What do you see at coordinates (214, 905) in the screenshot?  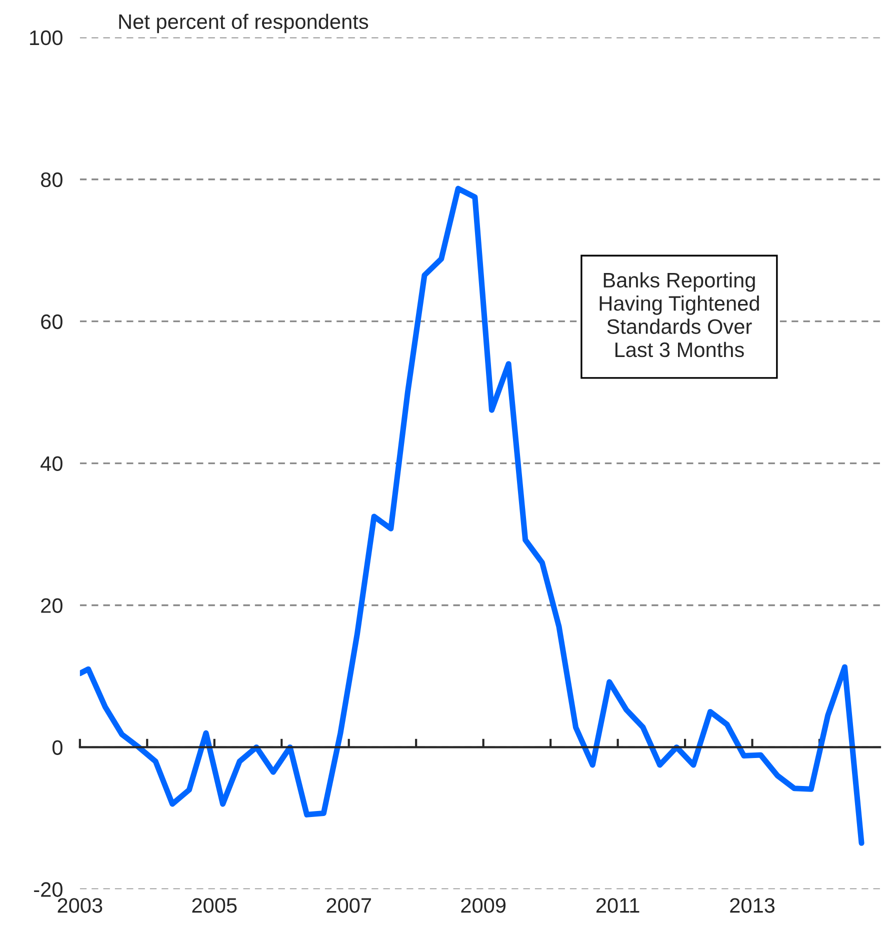 I see `x-tick-label: 2005` at bounding box center [214, 905].